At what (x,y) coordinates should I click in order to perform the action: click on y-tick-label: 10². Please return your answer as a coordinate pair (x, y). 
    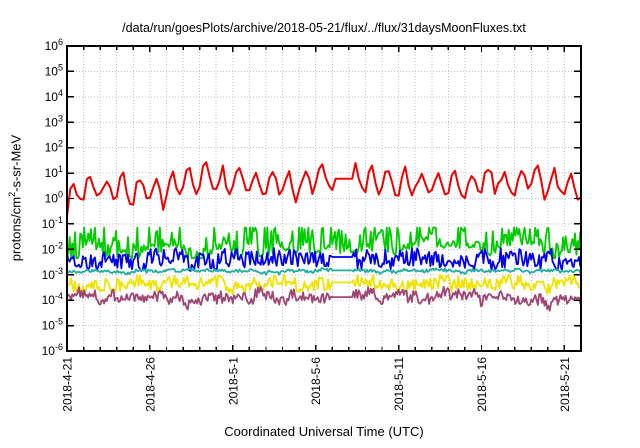
    Looking at the image, I should click on (54, 147).